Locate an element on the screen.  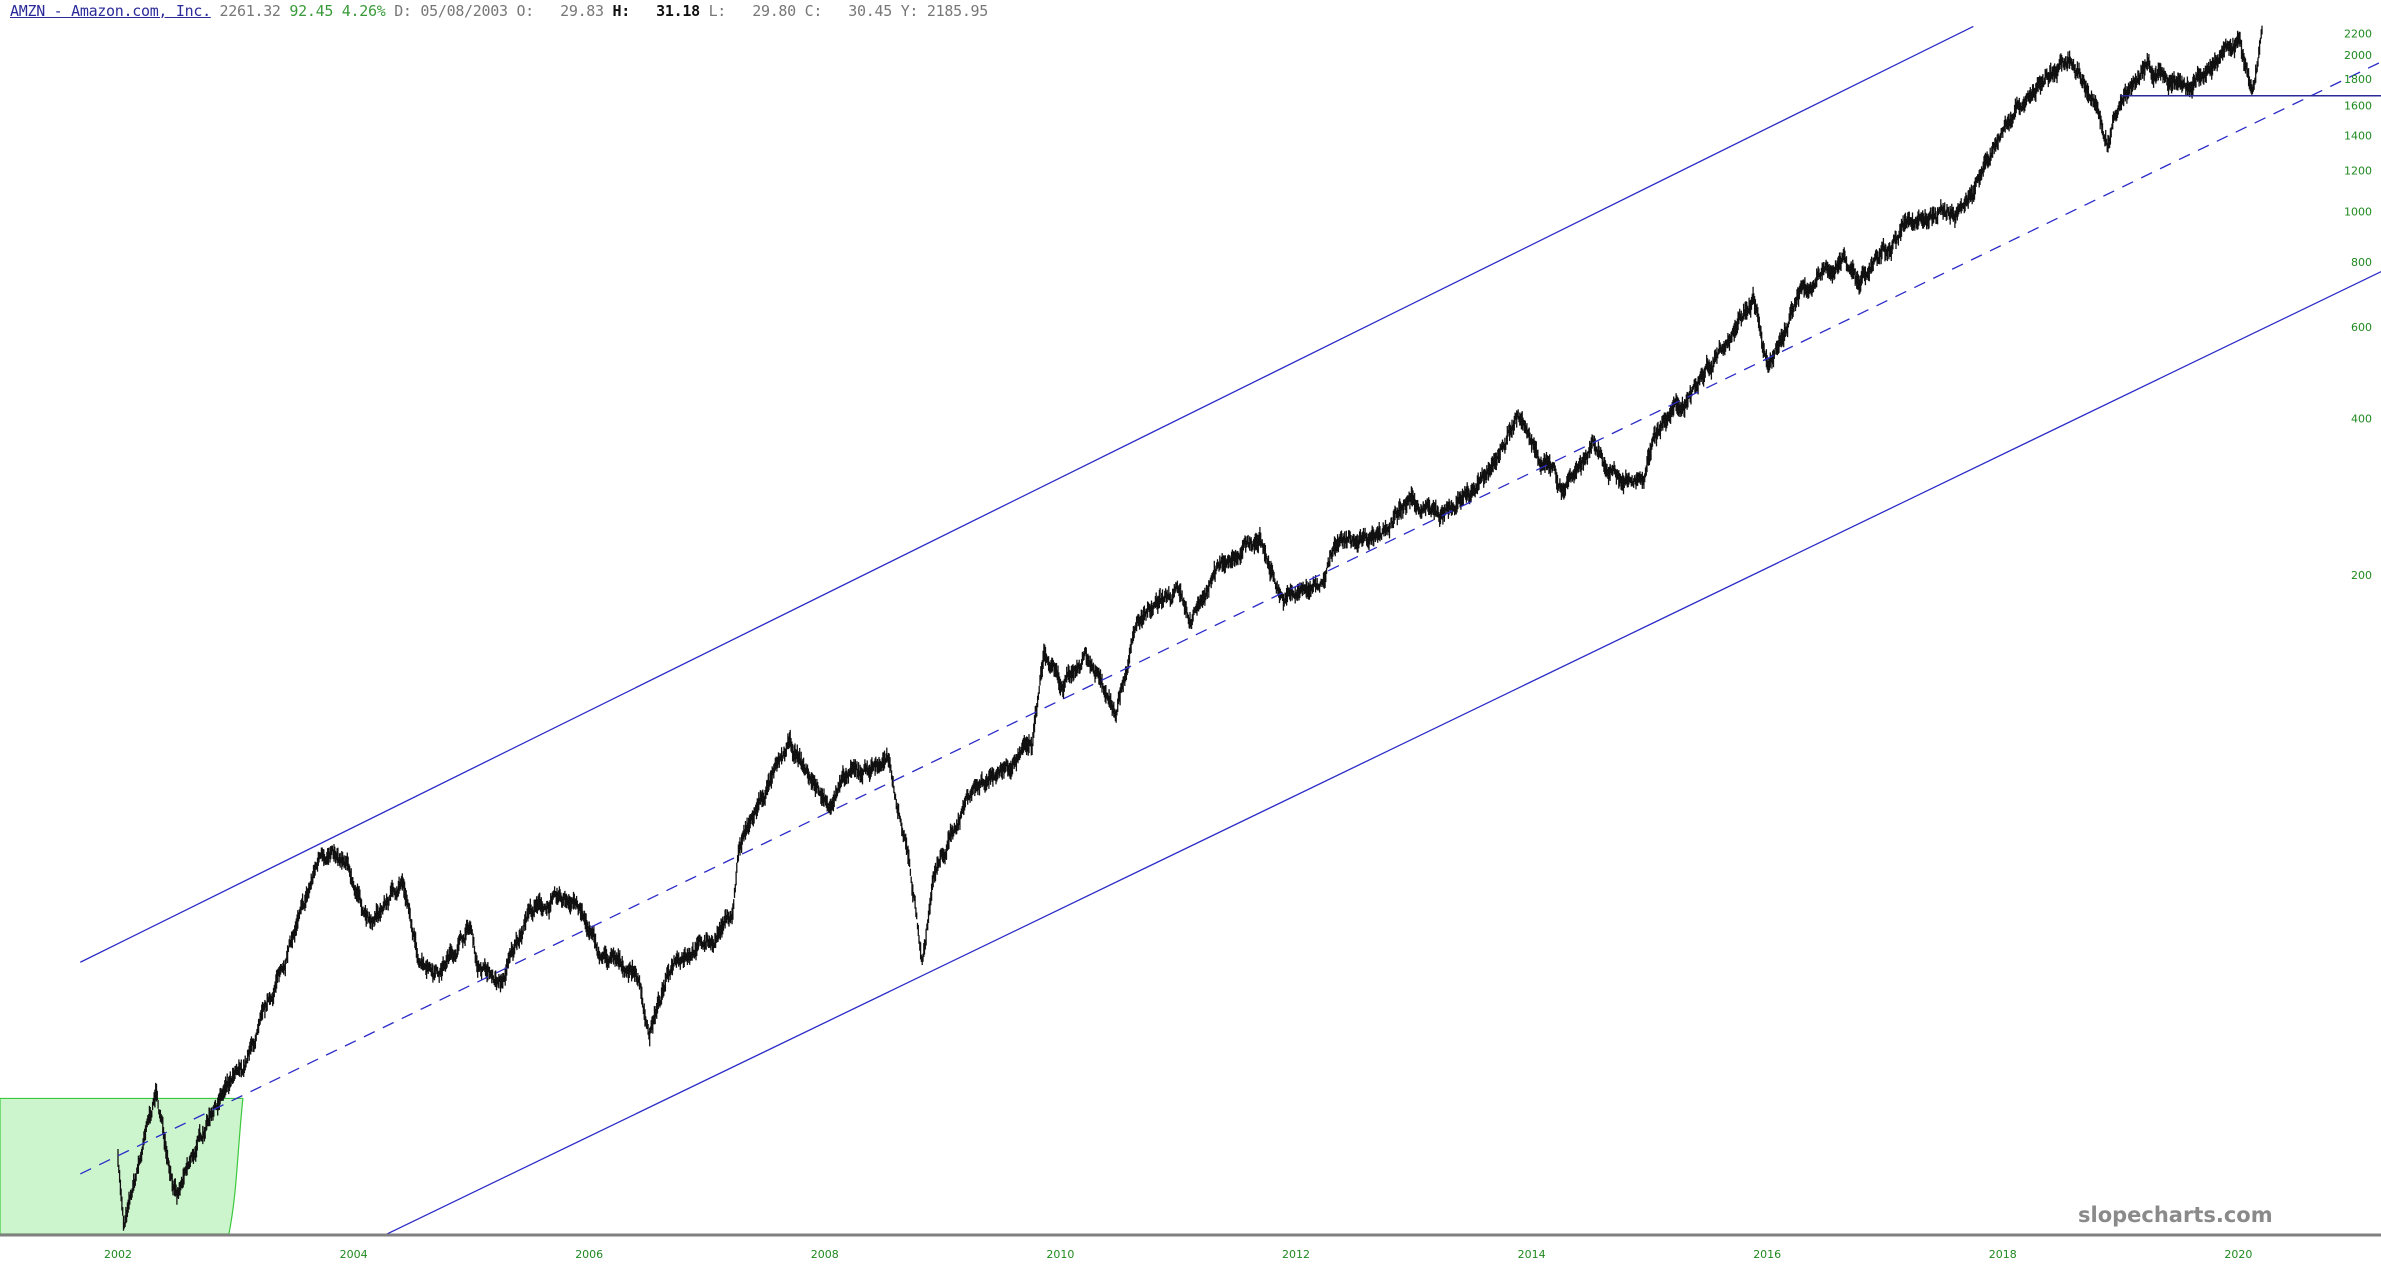
y-tick-label: 400 is located at coordinates (2361, 418).